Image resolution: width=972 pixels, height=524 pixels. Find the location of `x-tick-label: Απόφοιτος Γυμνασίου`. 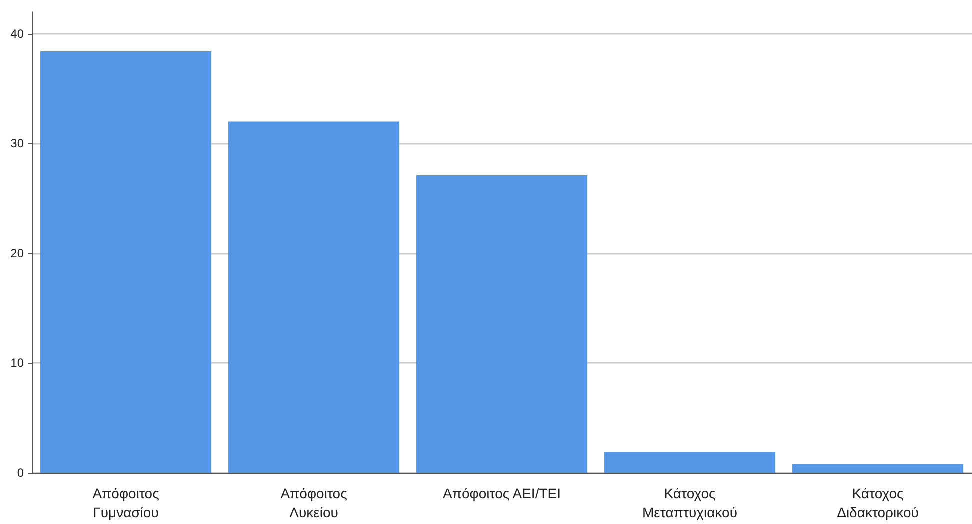

x-tick-label: Απόφοιτος Γυμνασίου is located at coordinates (126, 503).